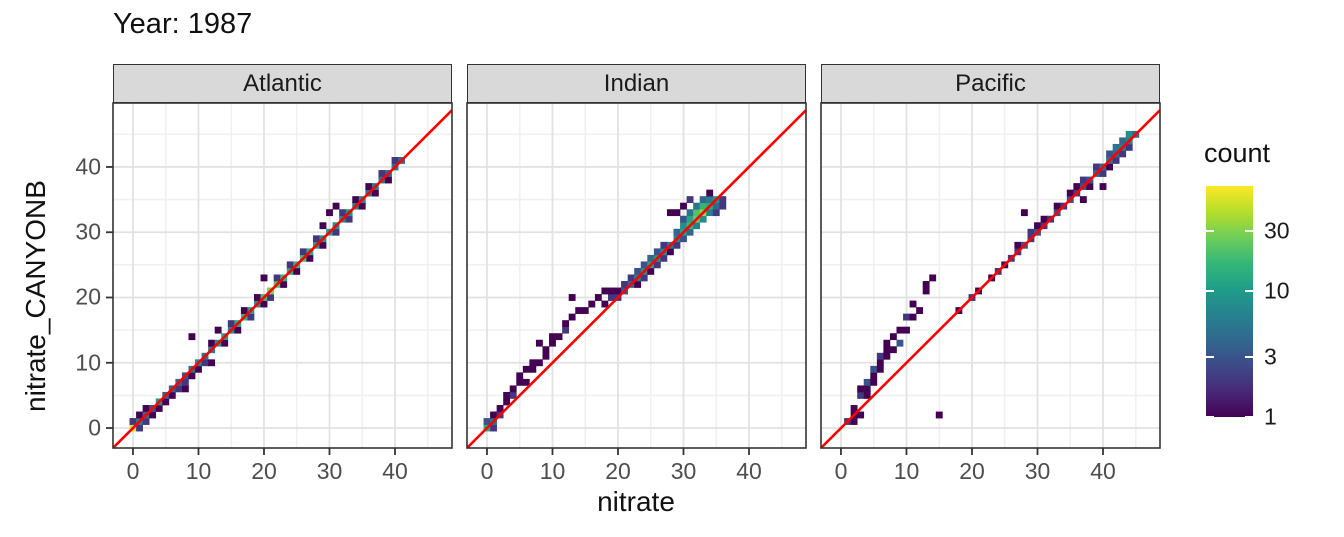 This screenshot has height=537, width=1344. What do you see at coordinates (35, 296) in the screenshot?
I see `y-axis-title: nitrate_CANYONB` at bounding box center [35, 296].